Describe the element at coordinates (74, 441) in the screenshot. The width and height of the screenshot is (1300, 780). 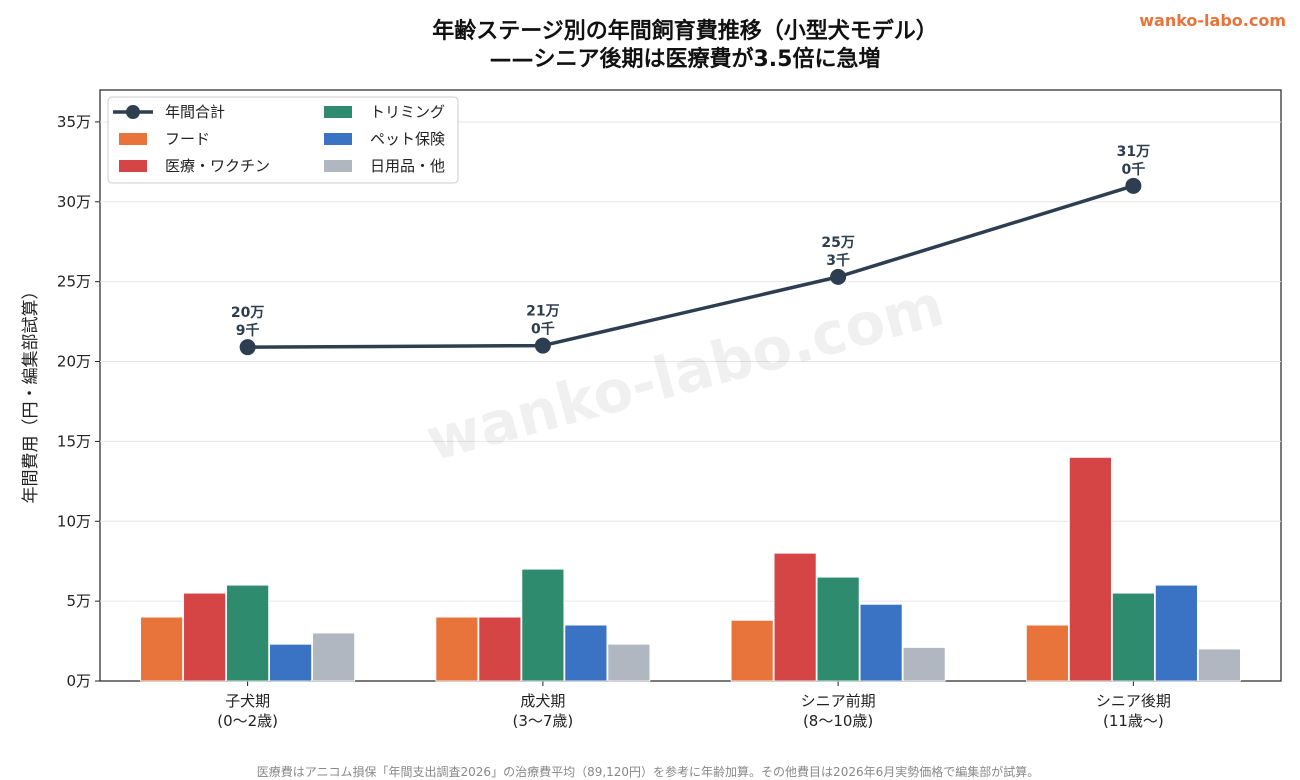
I see `y-tick-label: 15万` at that location.